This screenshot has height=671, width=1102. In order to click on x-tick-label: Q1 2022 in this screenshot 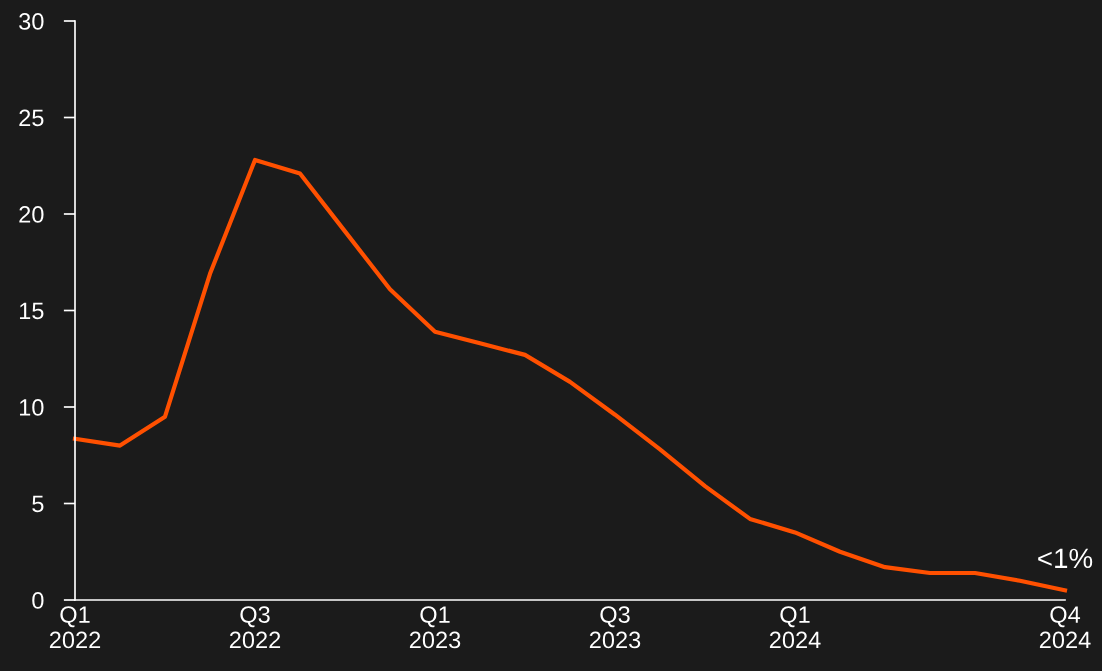, I will do `click(75, 627)`.